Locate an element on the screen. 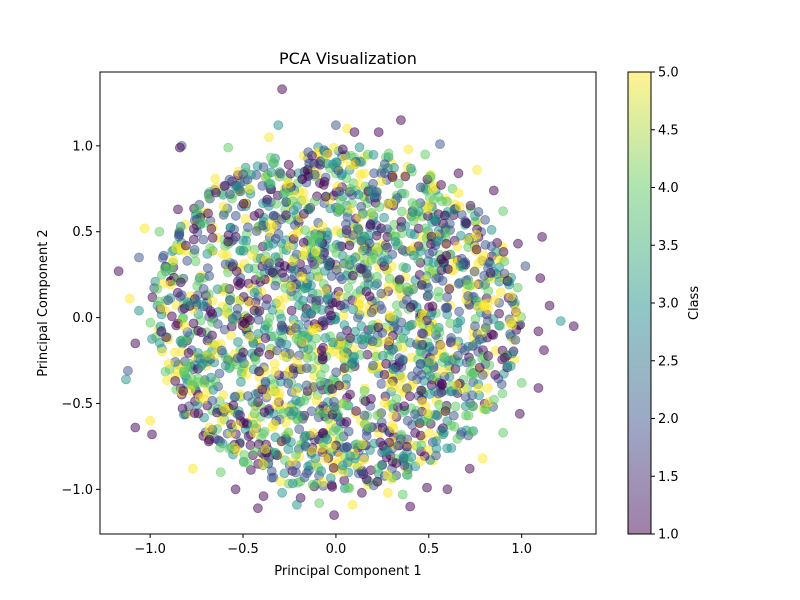 This screenshot has width=800, height=600. colorbar-tick-label: 1.0 is located at coordinates (668, 535).